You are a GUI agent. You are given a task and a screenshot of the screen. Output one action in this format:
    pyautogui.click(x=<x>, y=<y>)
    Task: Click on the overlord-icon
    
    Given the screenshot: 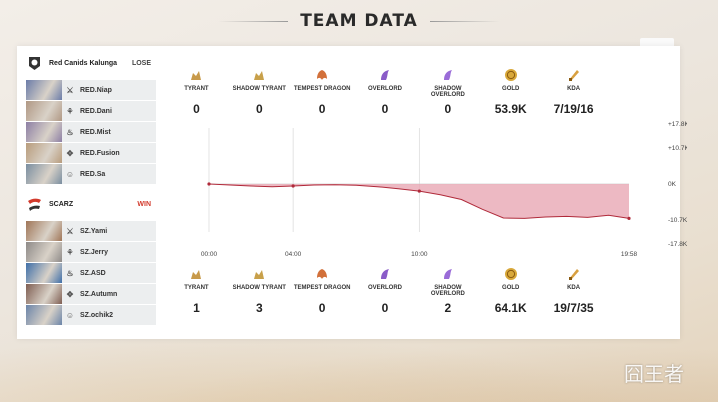 What is the action you would take?
    pyautogui.click(x=385, y=75)
    